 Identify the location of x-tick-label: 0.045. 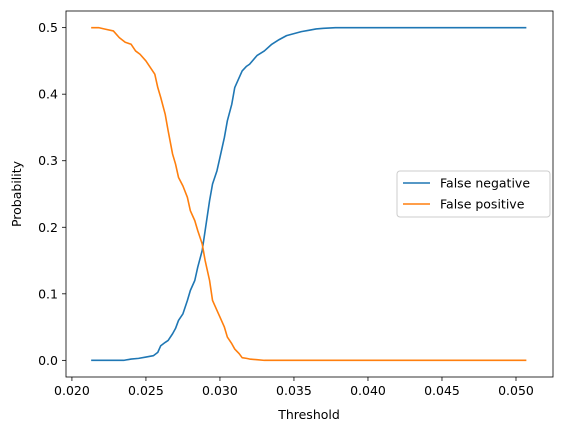
(442, 390).